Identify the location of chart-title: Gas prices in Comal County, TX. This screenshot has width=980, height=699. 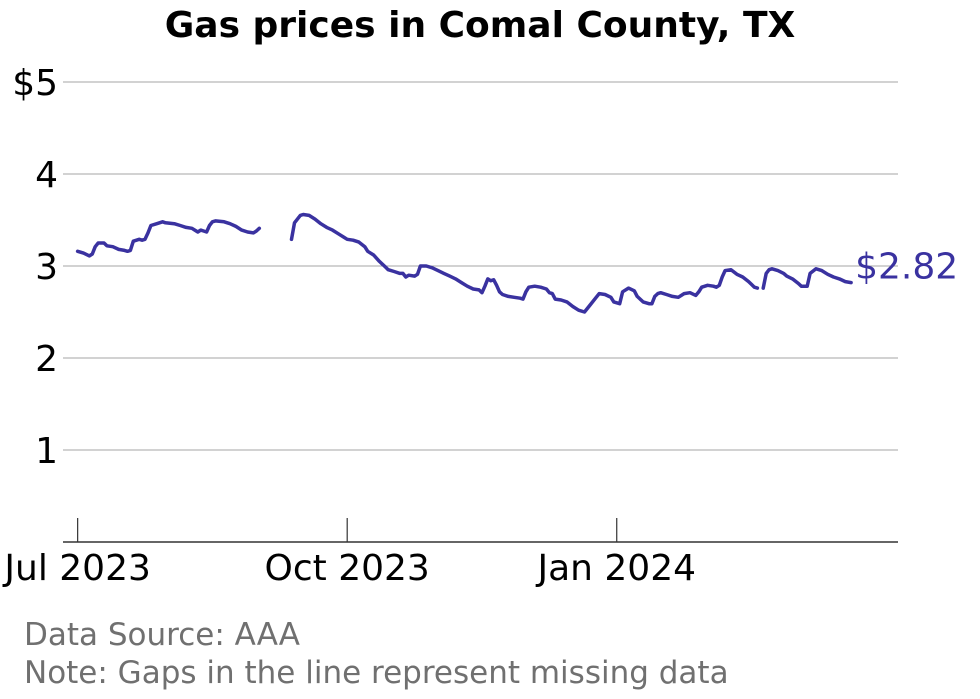
(480, 25).